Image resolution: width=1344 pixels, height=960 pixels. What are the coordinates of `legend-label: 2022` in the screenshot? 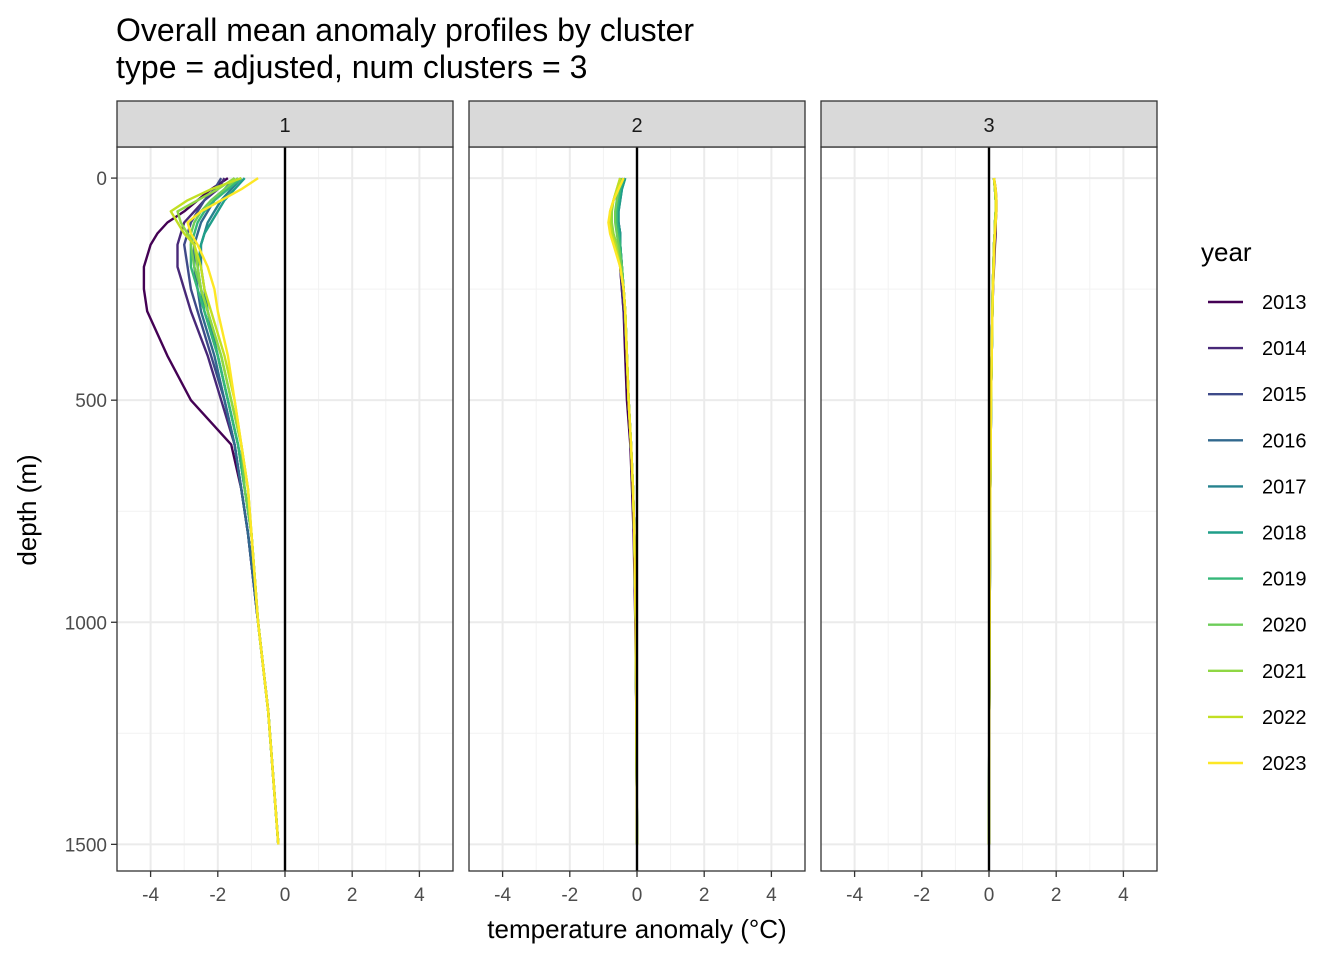 It's located at (1284, 718).